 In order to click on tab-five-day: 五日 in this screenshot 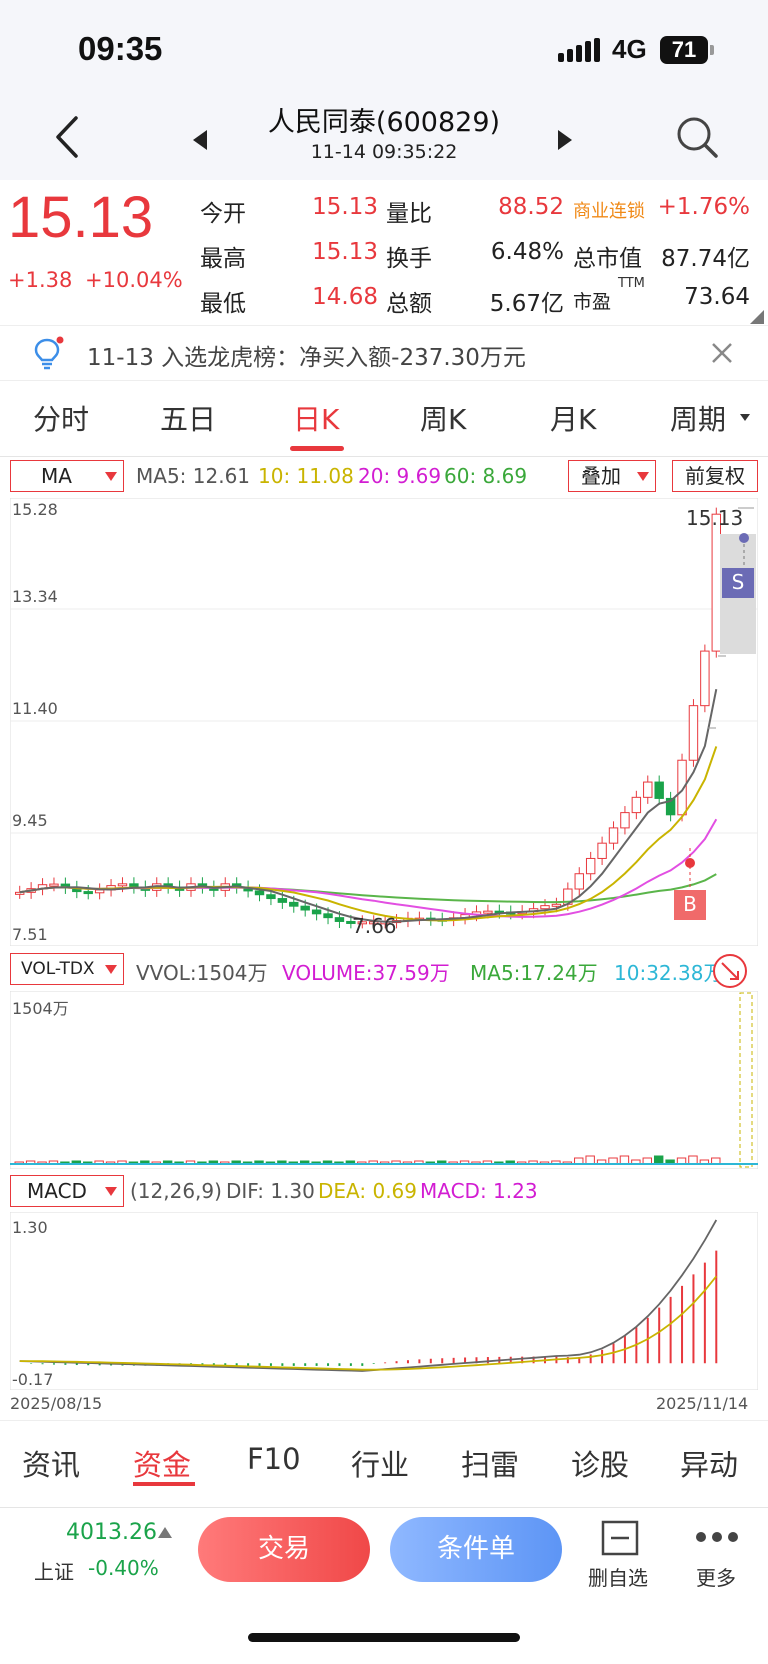, I will do `click(188, 419)`.